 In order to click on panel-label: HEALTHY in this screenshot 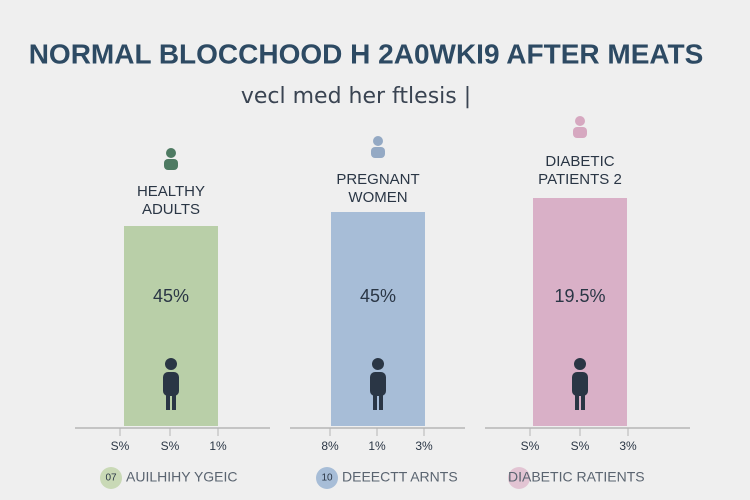, I will do `click(171, 191)`.